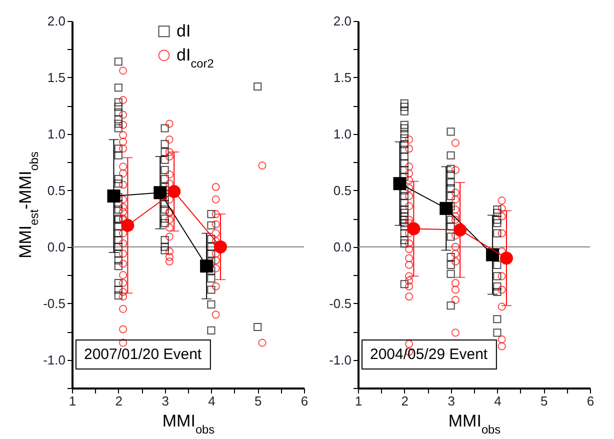 Image resolution: width=614 pixels, height=439 pixels. Describe the element at coordinates (195, 57) in the screenshot. I see `legend-label: dI$_{cor2}$` at that location.